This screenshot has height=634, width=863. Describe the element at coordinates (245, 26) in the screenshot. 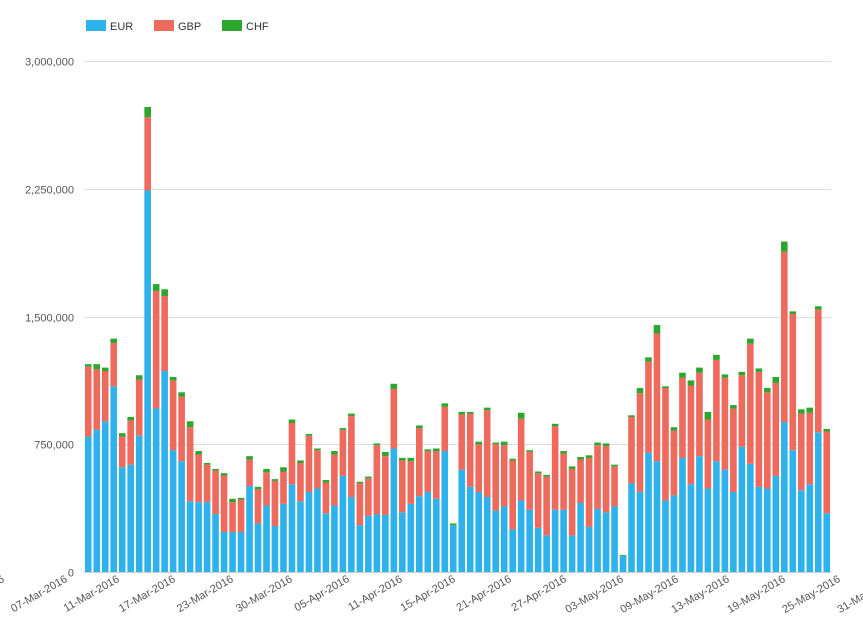

I see `legend-item-chf: CHF` at that location.